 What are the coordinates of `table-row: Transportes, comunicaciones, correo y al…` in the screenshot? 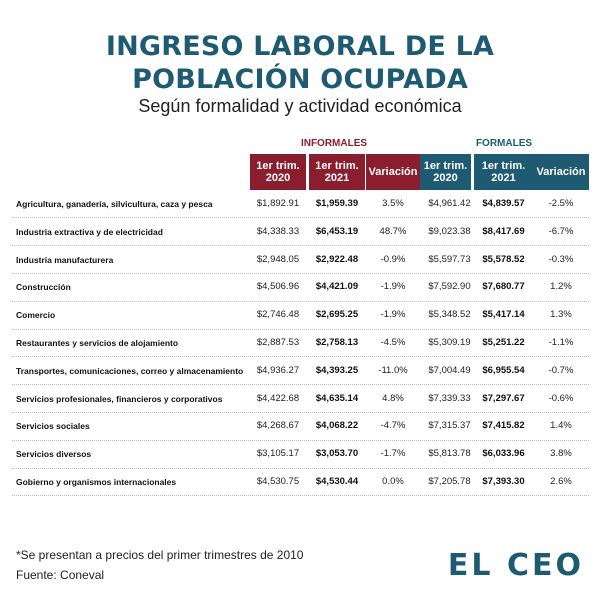 It's located at (300, 371).